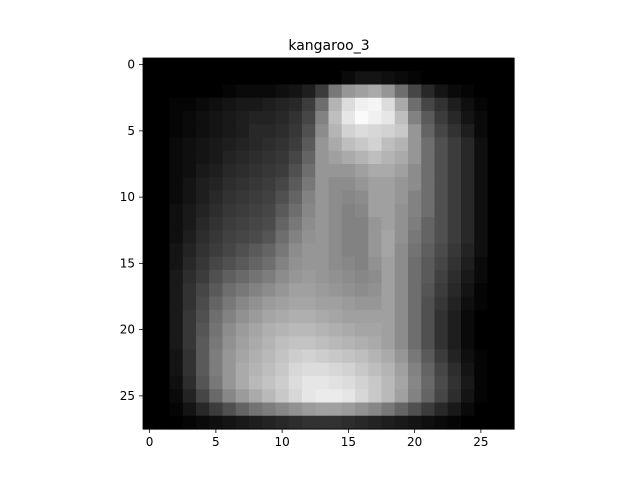 The image size is (640, 484). What do you see at coordinates (127, 263) in the screenshot?
I see `y-tick-label: 15` at bounding box center [127, 263].